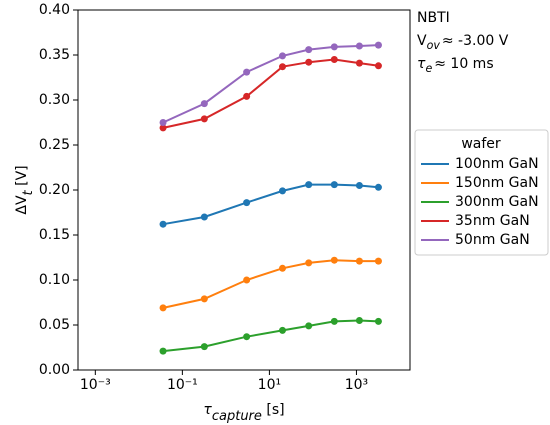 This screenshot has width=550, height=425. I want to click on x-axis-label-main: τ, so click(207, 410).